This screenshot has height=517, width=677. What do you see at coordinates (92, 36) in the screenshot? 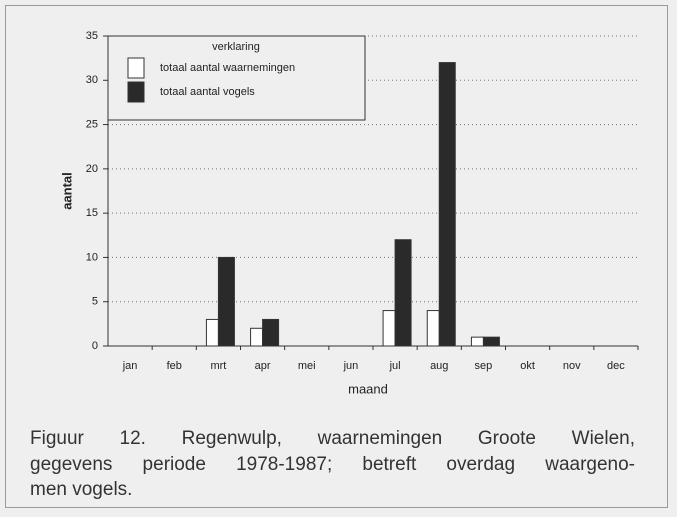
I see `y-tick-label: 35` at bounding box center [92, 36].